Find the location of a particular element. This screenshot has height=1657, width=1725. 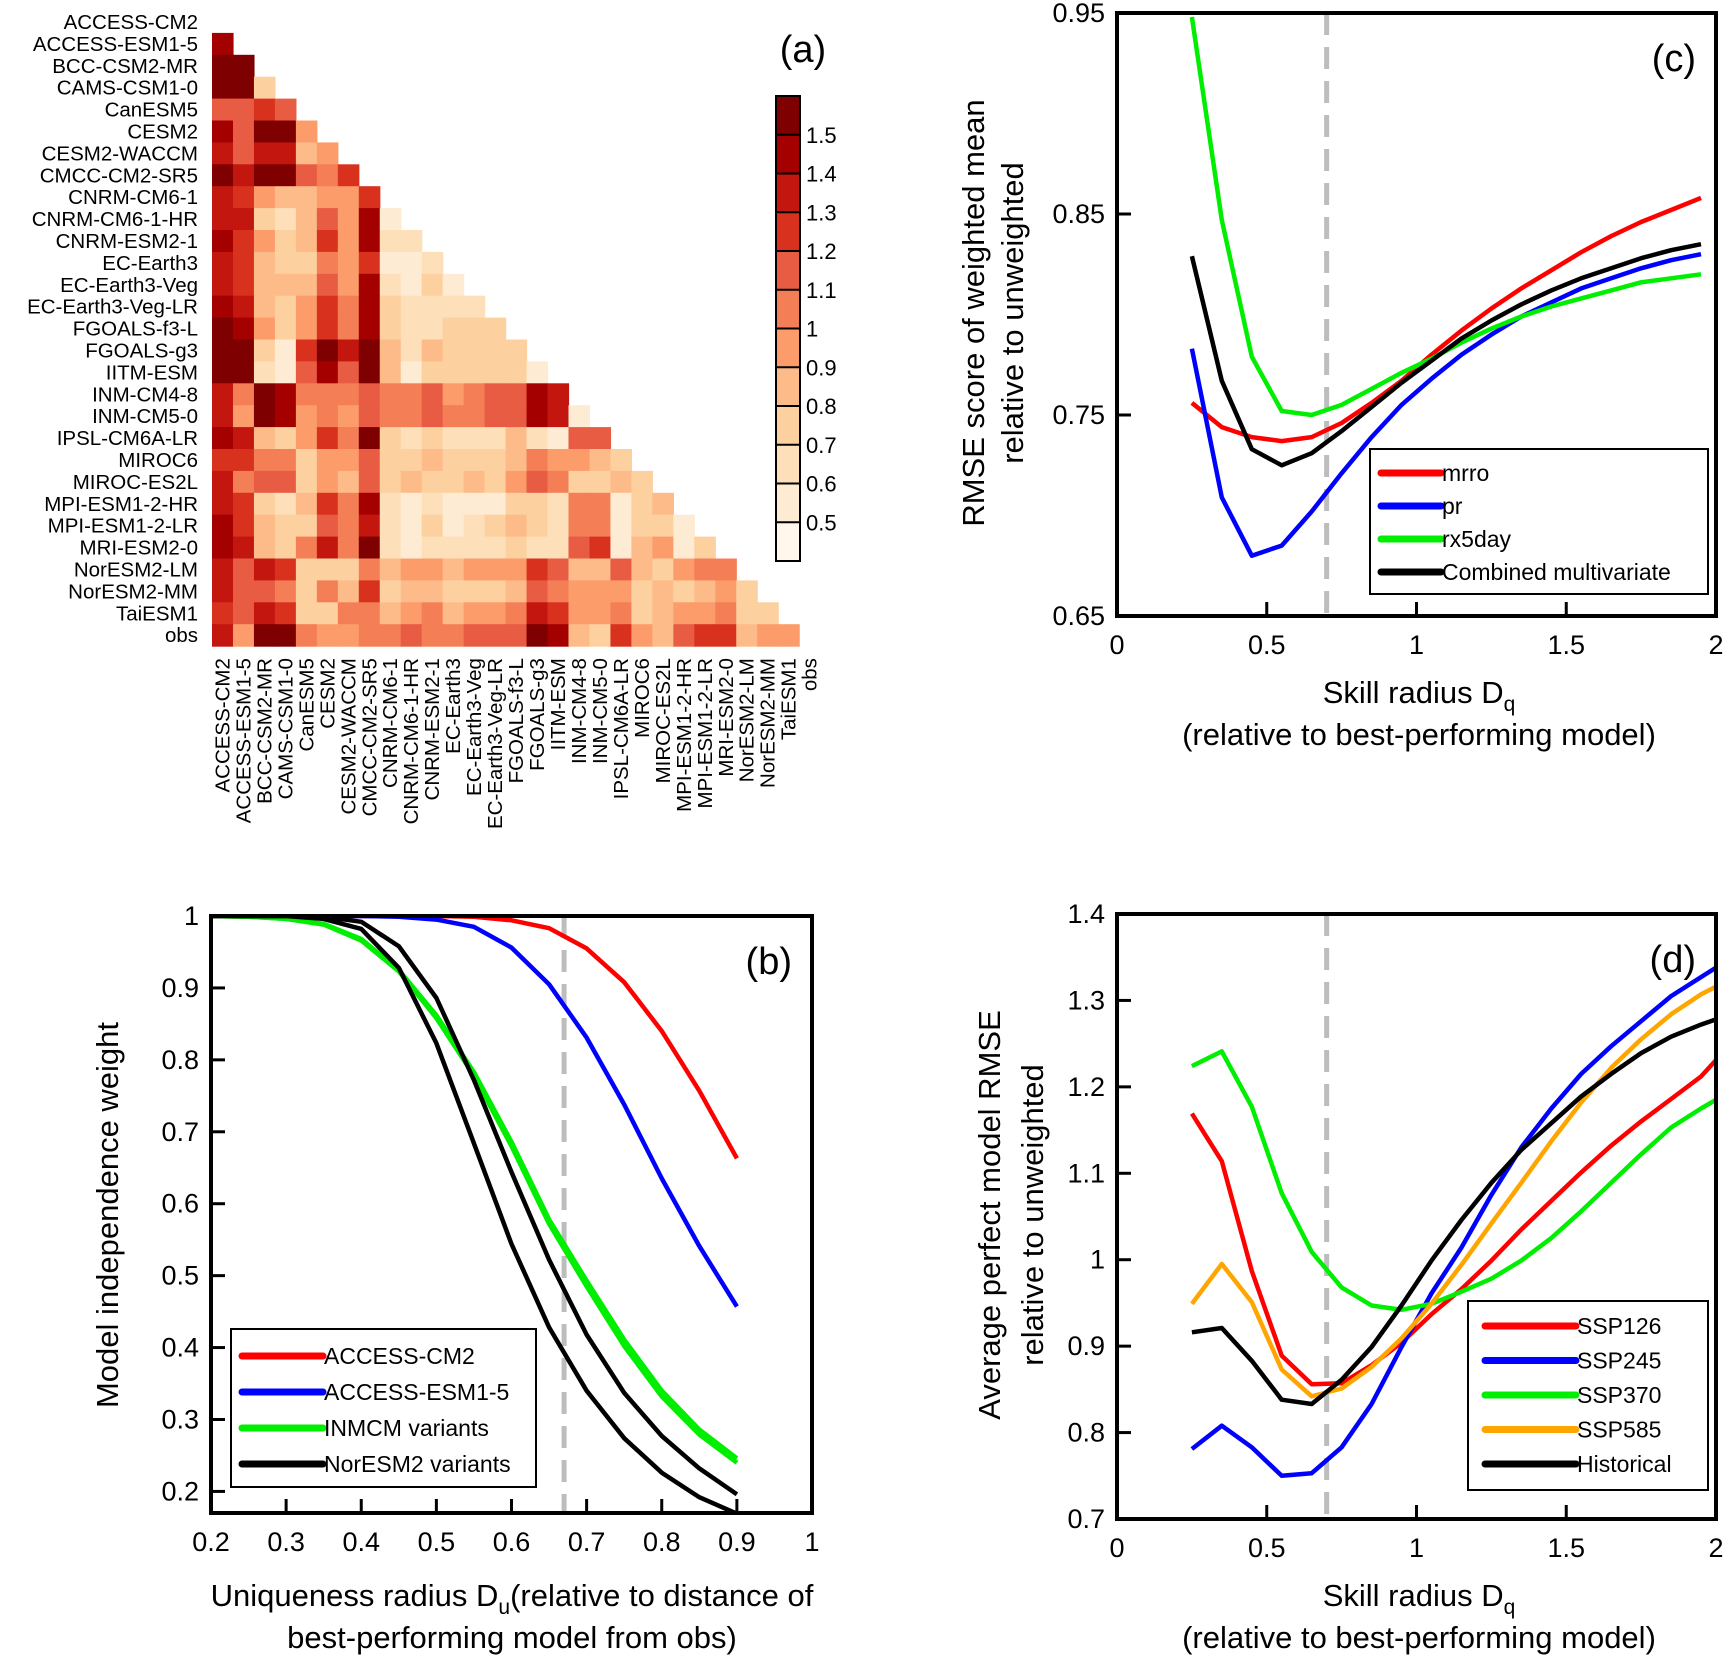

plot-frame is located at coordinates (1416, 314).